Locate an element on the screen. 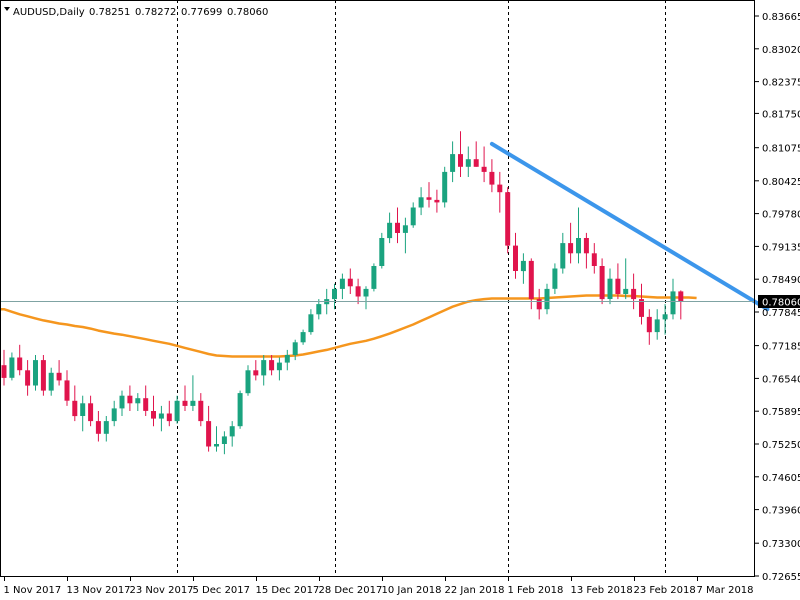 The image size is (800, 600). price-axis-label: 0.73960 is located at coordinates (781, 511).